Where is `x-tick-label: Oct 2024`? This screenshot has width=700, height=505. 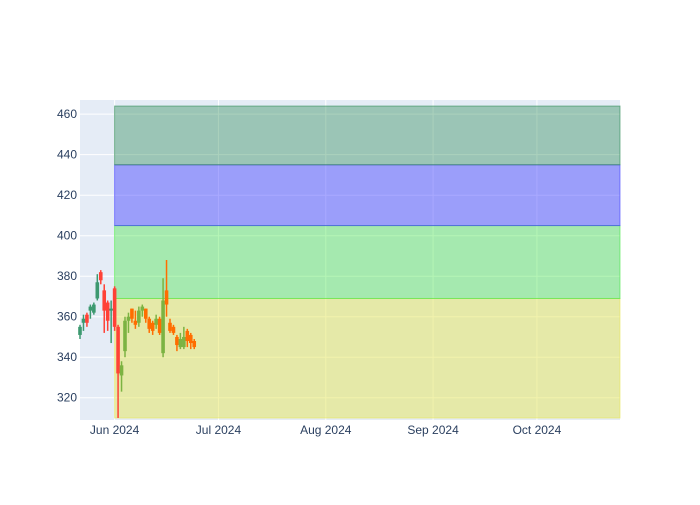 x-tick-label: Oct 2024 is located at coordinates (537, 430).